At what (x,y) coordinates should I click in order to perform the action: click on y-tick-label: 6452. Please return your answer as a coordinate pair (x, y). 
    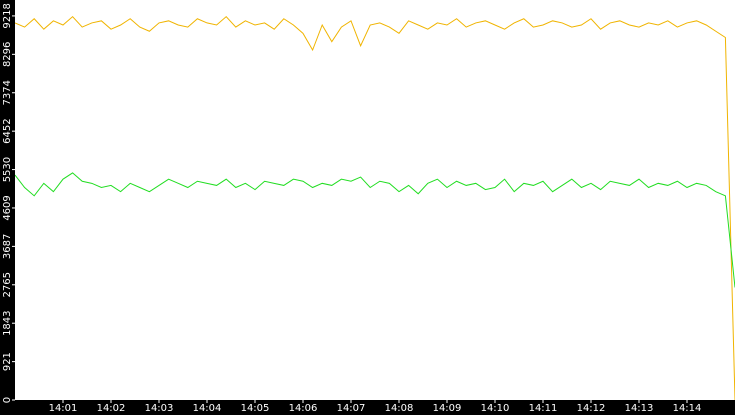
    Looking at the image, I should click on (7, 130).